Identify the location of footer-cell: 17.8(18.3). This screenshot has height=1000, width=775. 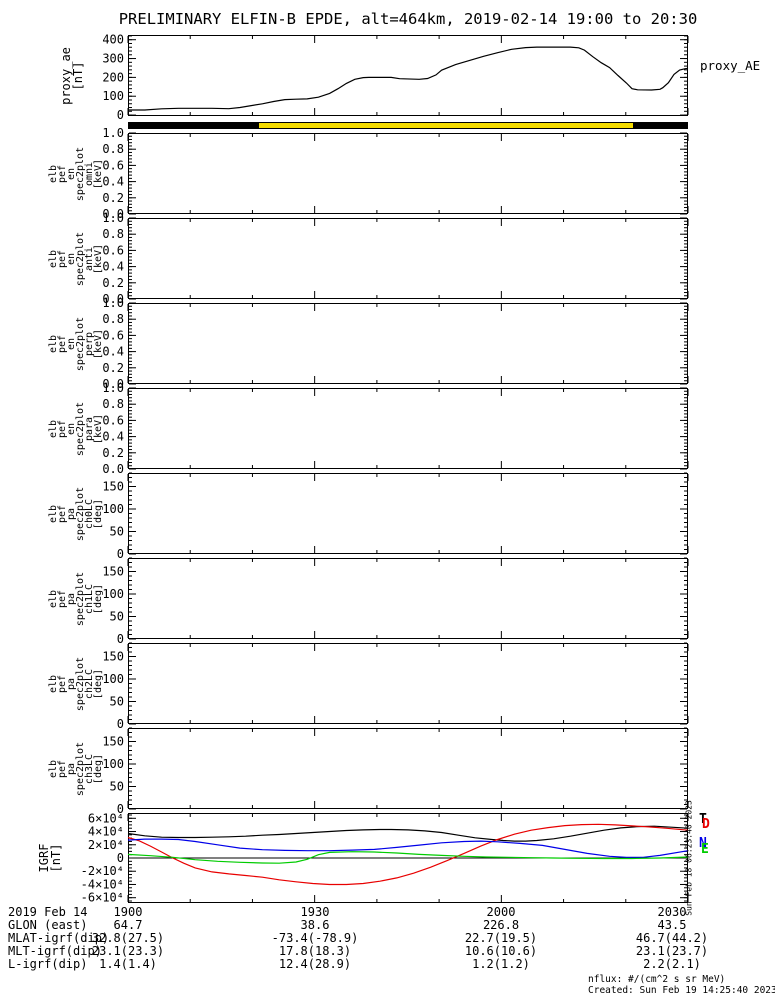
(315, 951).